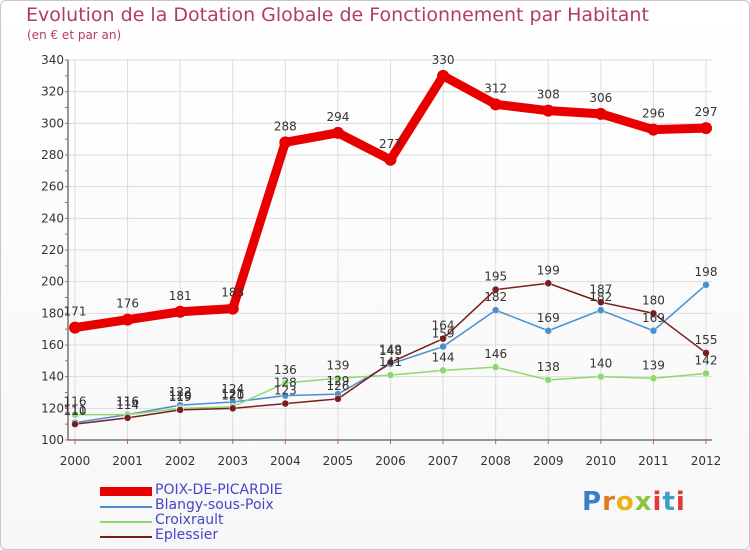  What do you see at coordinates (495, 354) in the screenshot?
I see `data-label: 146` at bounding box center [495, 354].